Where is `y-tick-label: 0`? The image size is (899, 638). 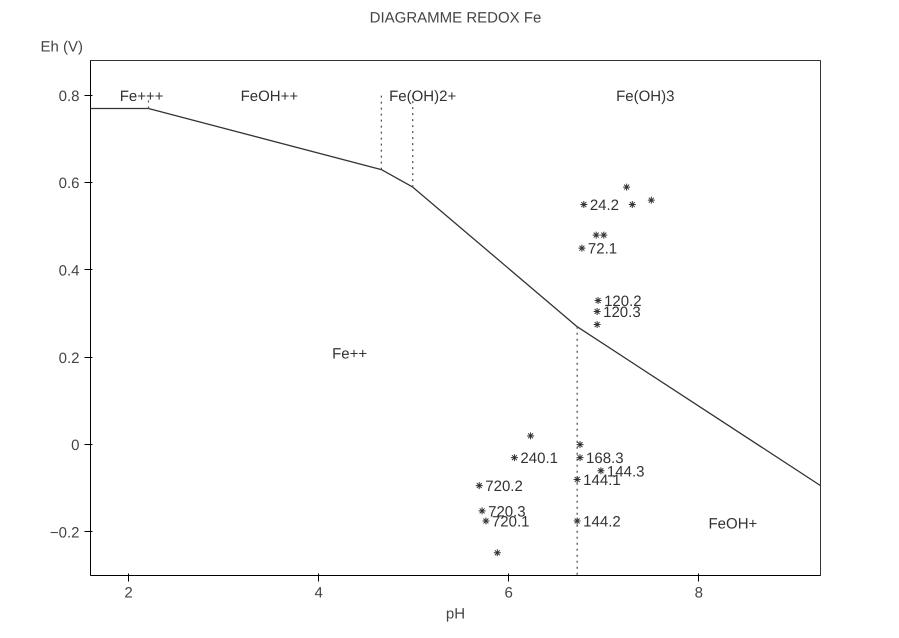
y-tick-label: 0 is located at coordinates (75, 445).